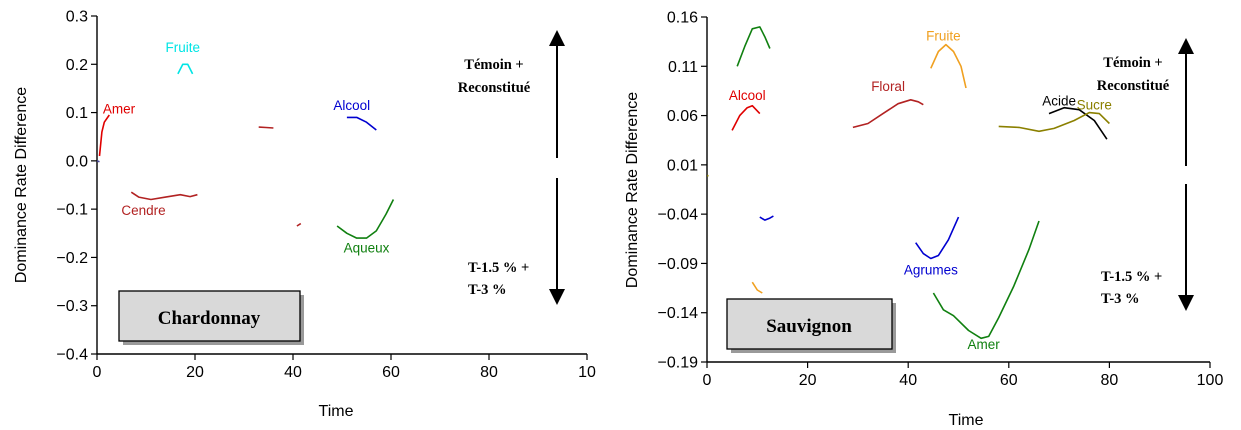 The height and width of the screenshot is (430, 1241). Describe the element at coordinates (678, 363) in the screenshot. I see `y-tick-label: −0.19` at that location.